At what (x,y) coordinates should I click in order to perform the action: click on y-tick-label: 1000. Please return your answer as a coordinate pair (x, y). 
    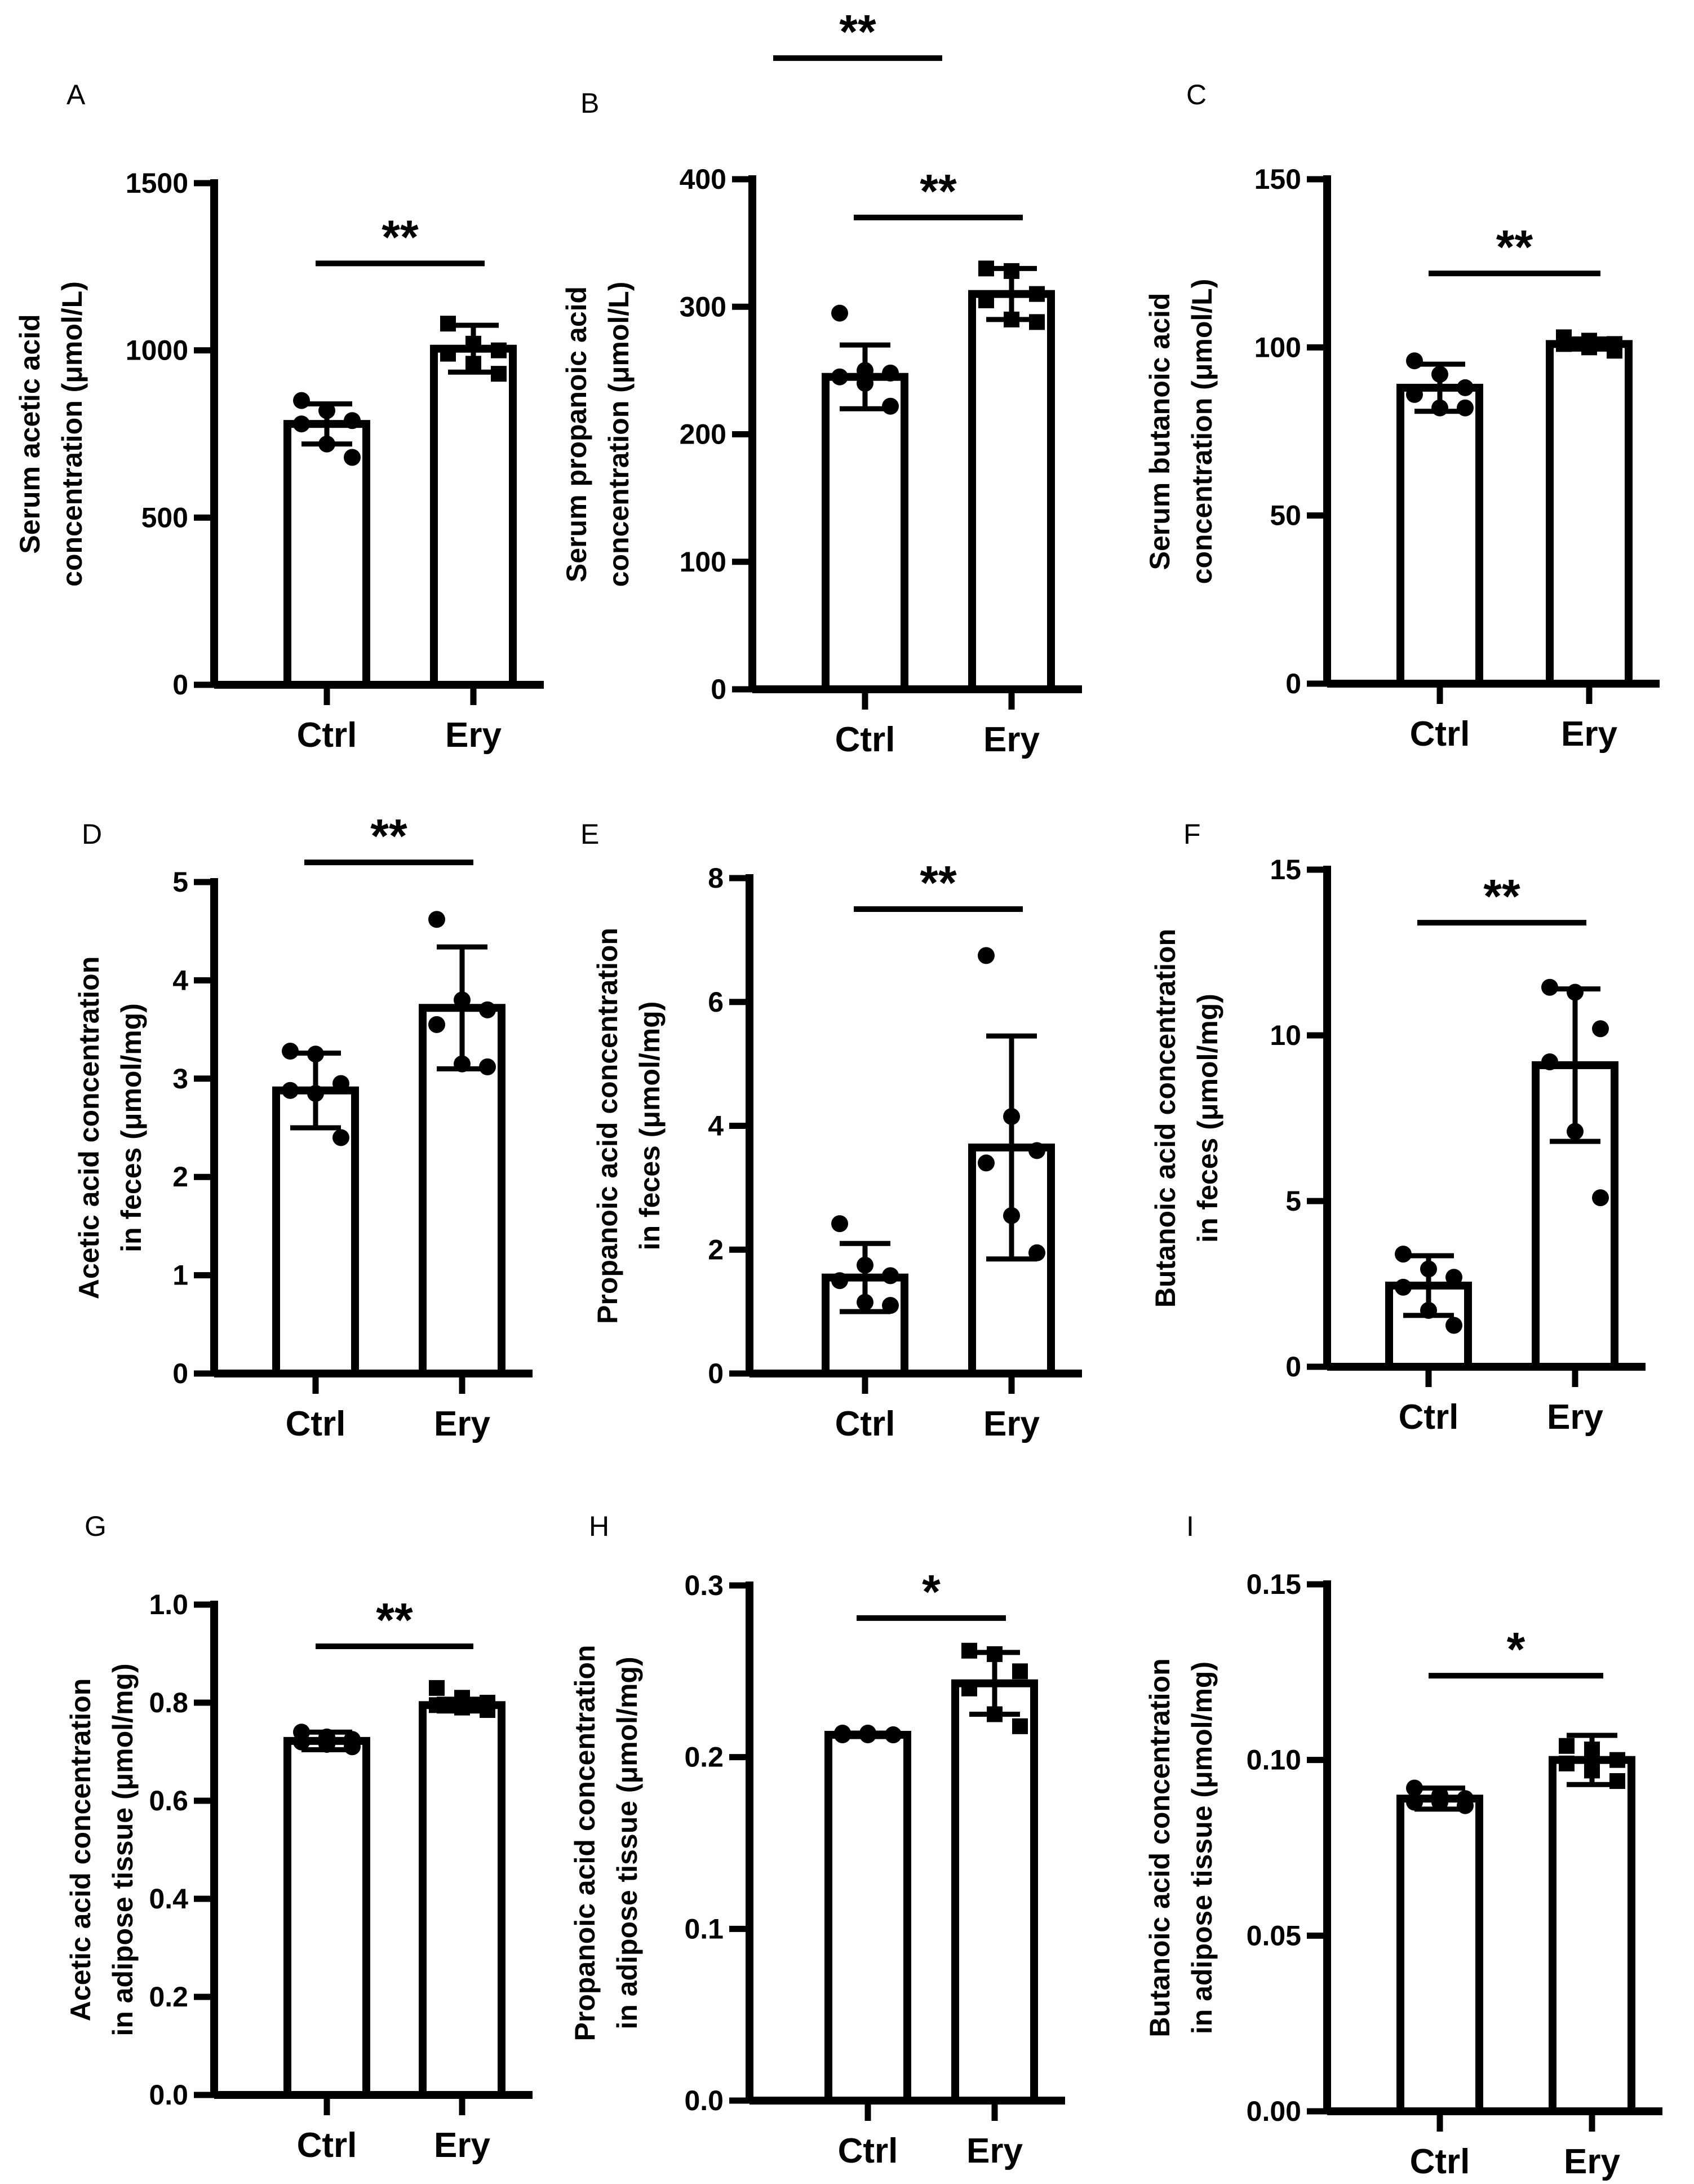
    Looking at the image, I should click on (157, 350).